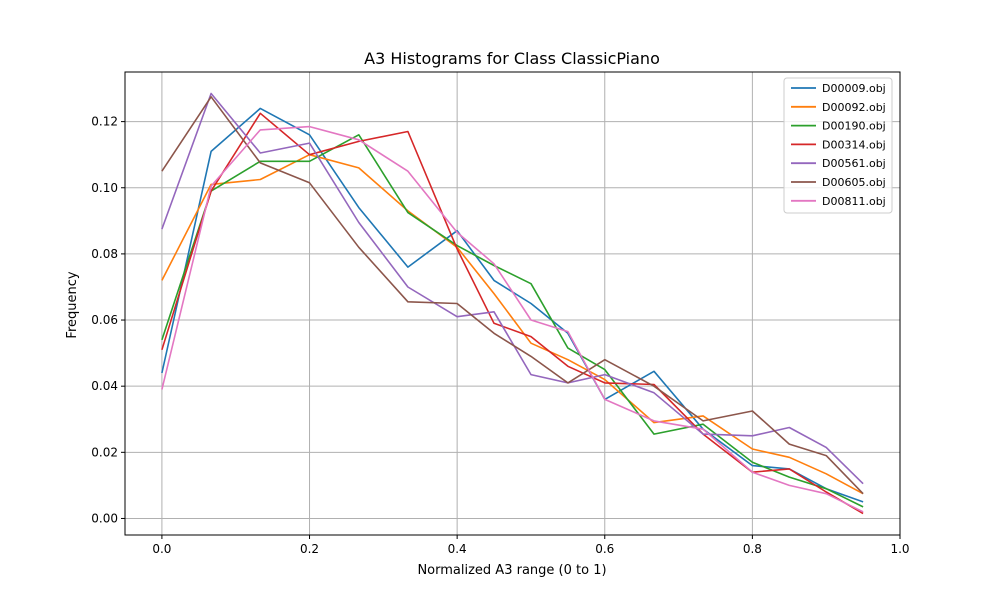 Image resolution: width=1000 pixels, height=600 pixels. Describe the element at coordinates (309, 549) in the screenshot. I see `x-tick-label: 0.2` at that location.